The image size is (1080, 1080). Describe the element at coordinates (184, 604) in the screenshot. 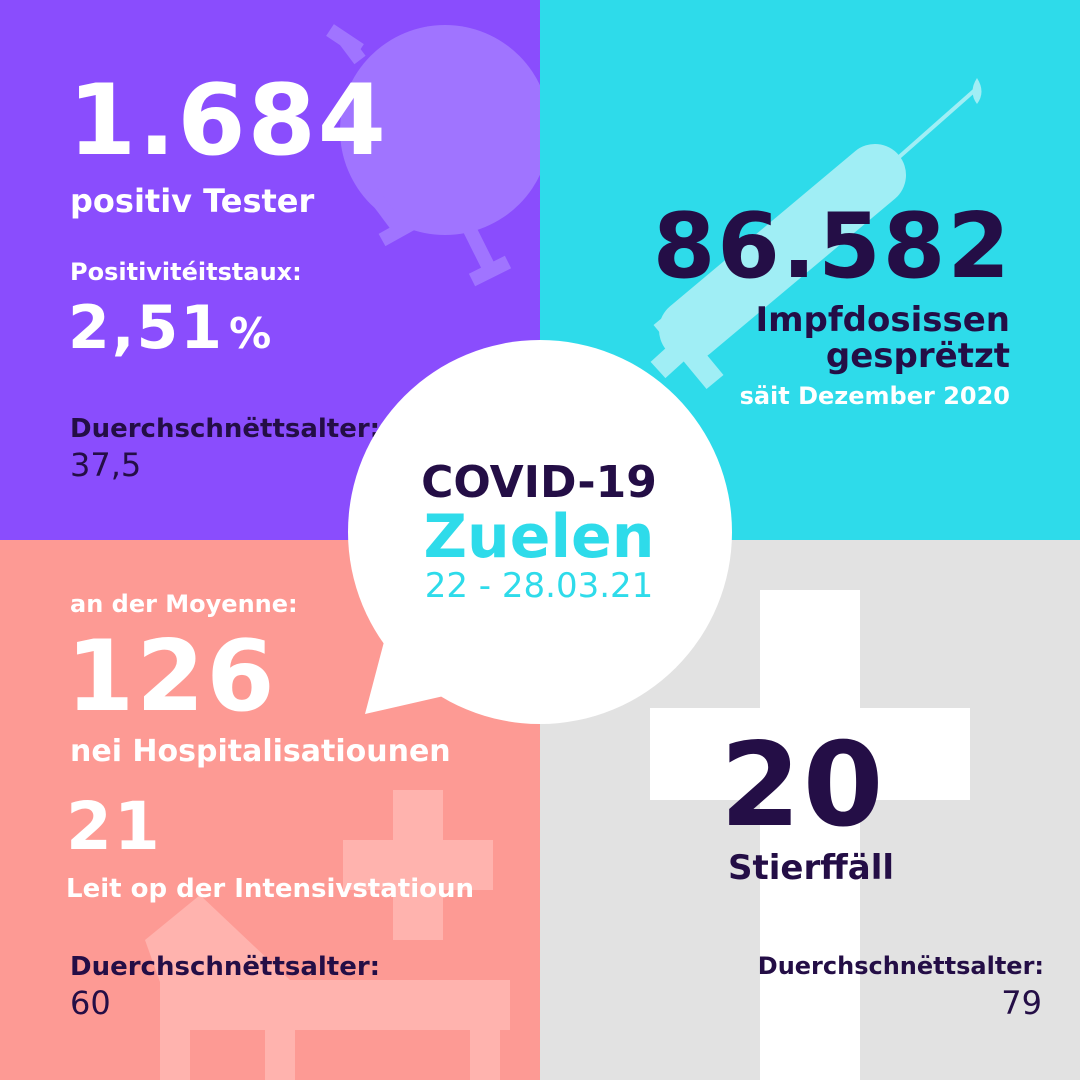

I see `hospital-average-label: an der Moyenne:` at that location.